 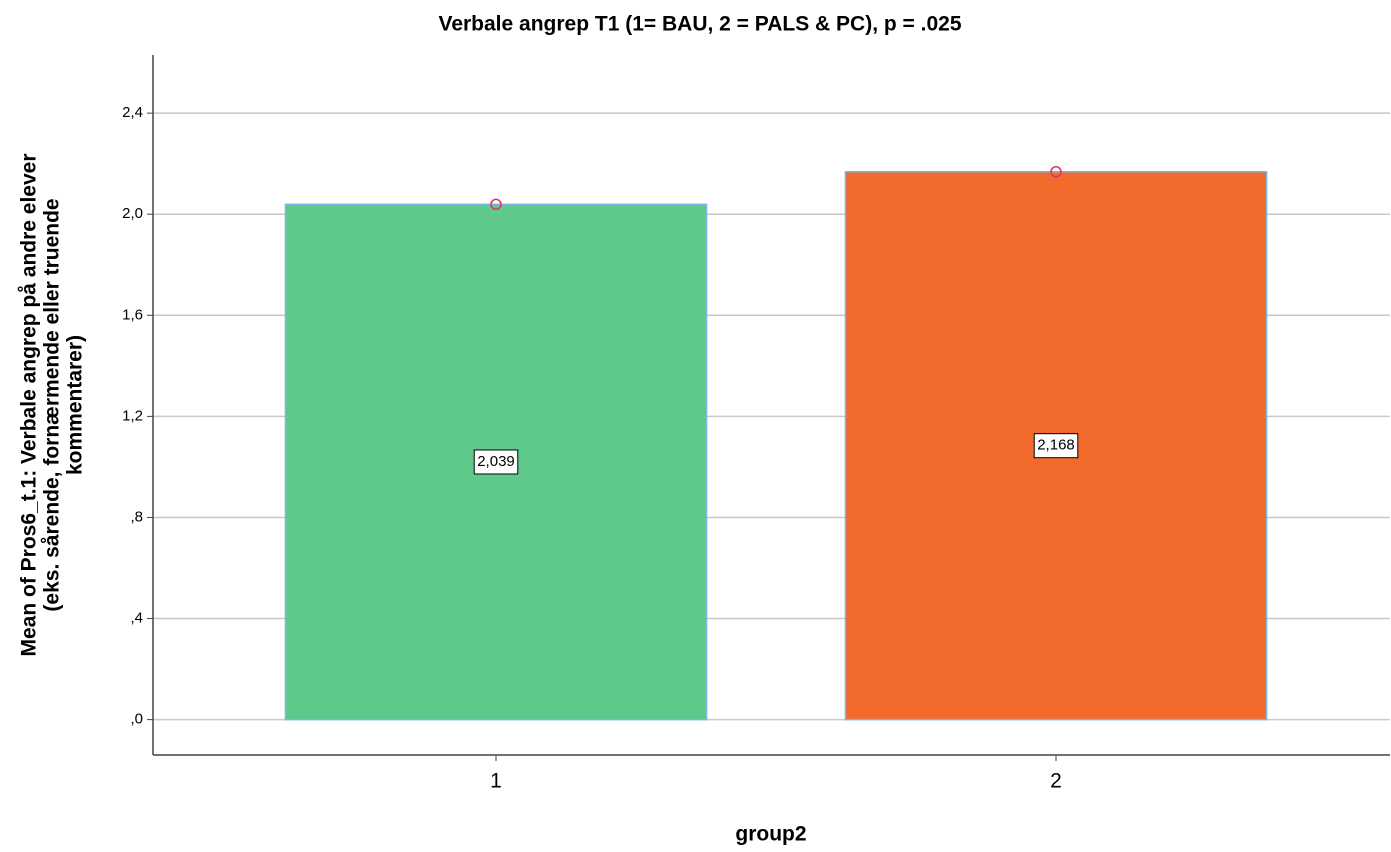 I want to click on y-tick-label: ,0, so click(x=136, y=719).